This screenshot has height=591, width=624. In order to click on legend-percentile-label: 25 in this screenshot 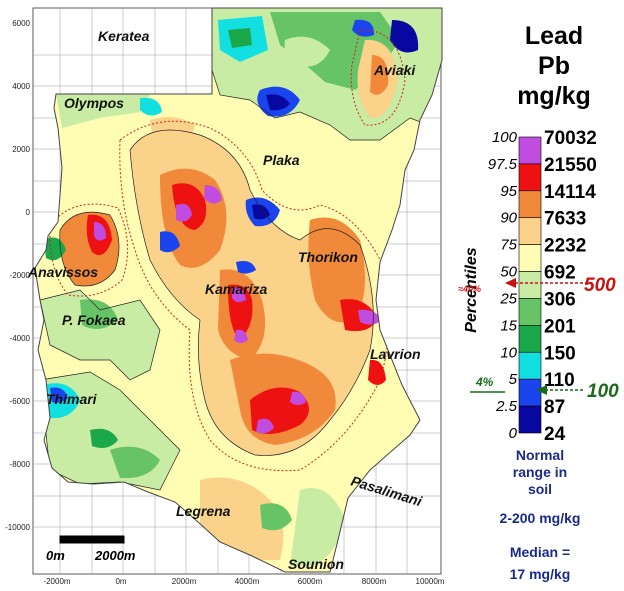, I will do `click(508, 298)`.